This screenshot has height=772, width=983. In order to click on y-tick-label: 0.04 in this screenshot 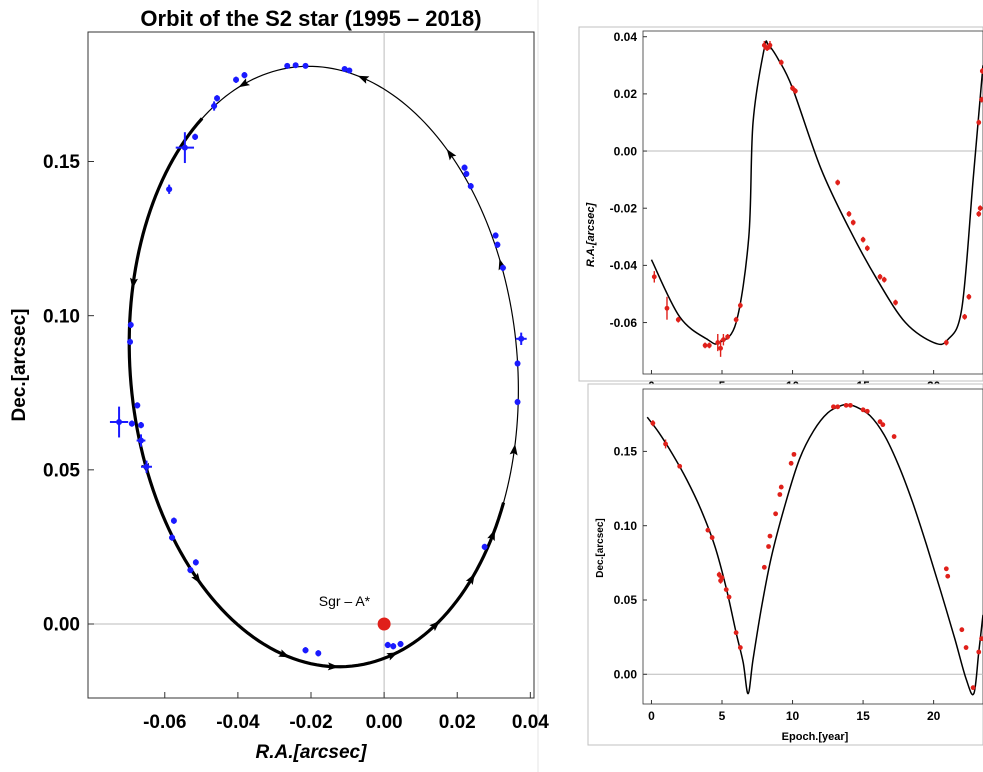, I will do `click(626, 37)`.